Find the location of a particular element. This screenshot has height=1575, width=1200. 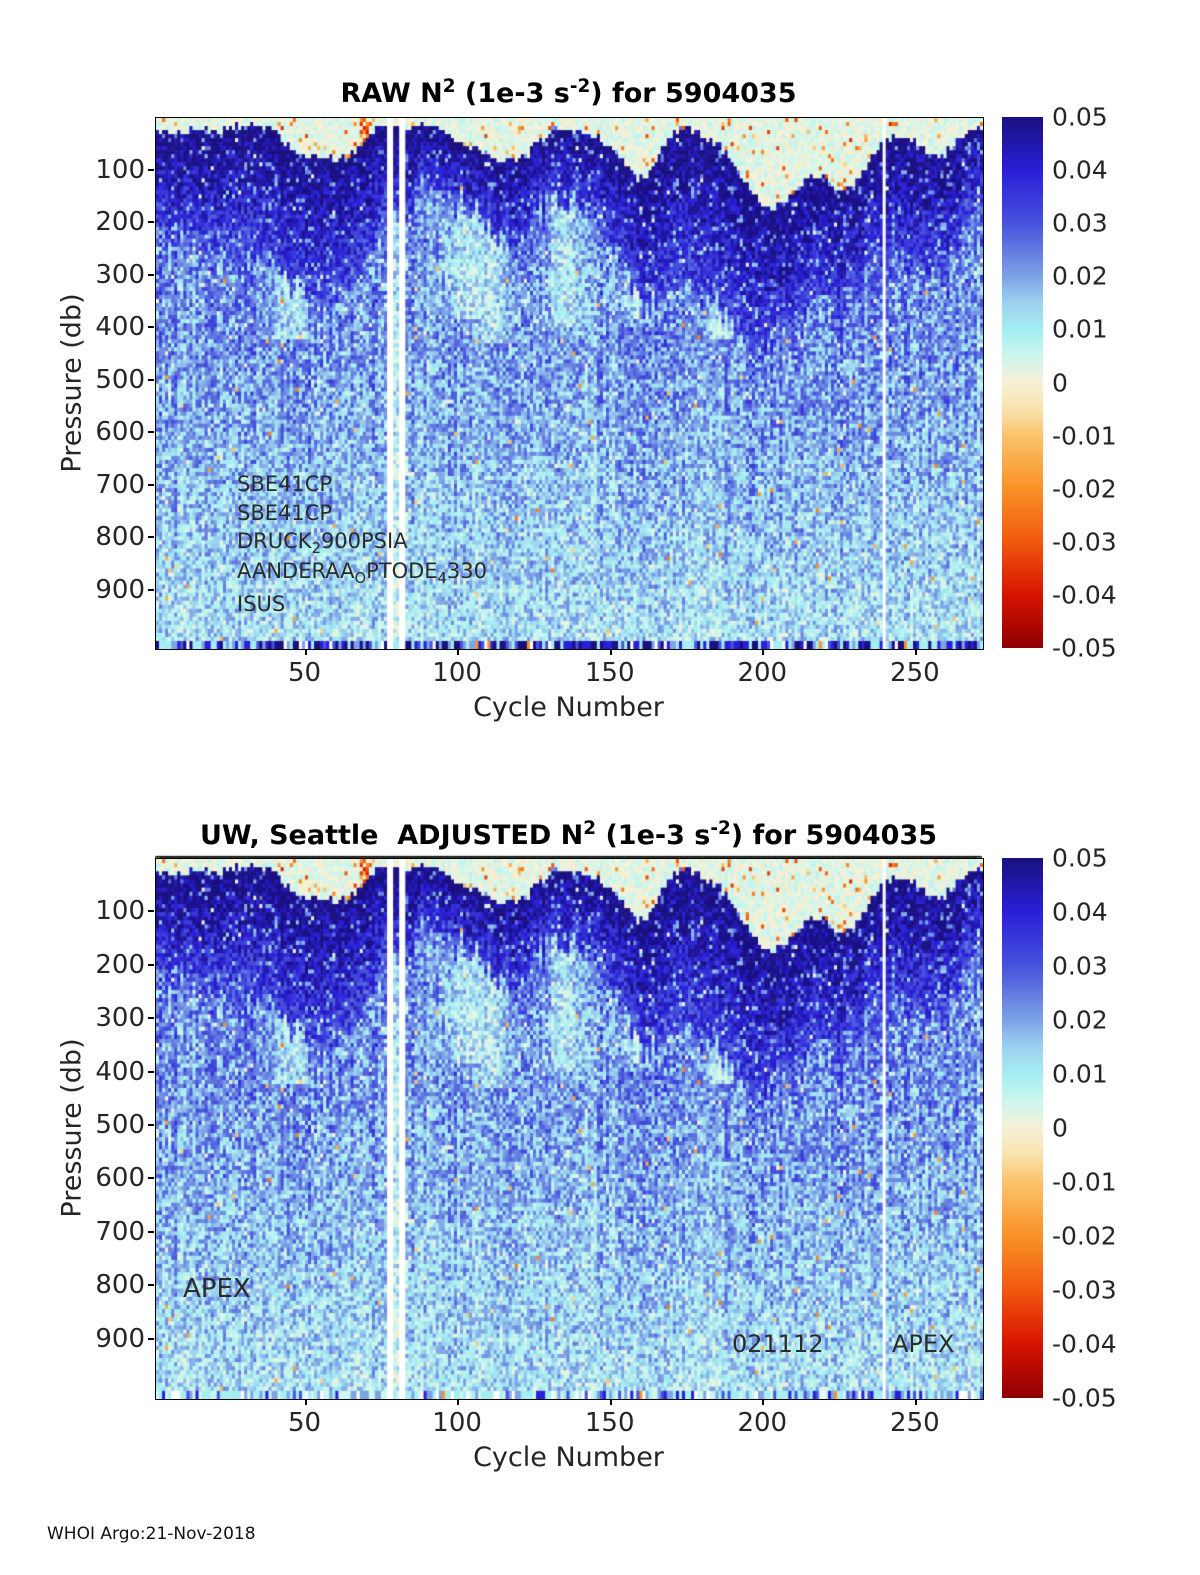

text-run: RAW N is located at coordinates (391, 93).